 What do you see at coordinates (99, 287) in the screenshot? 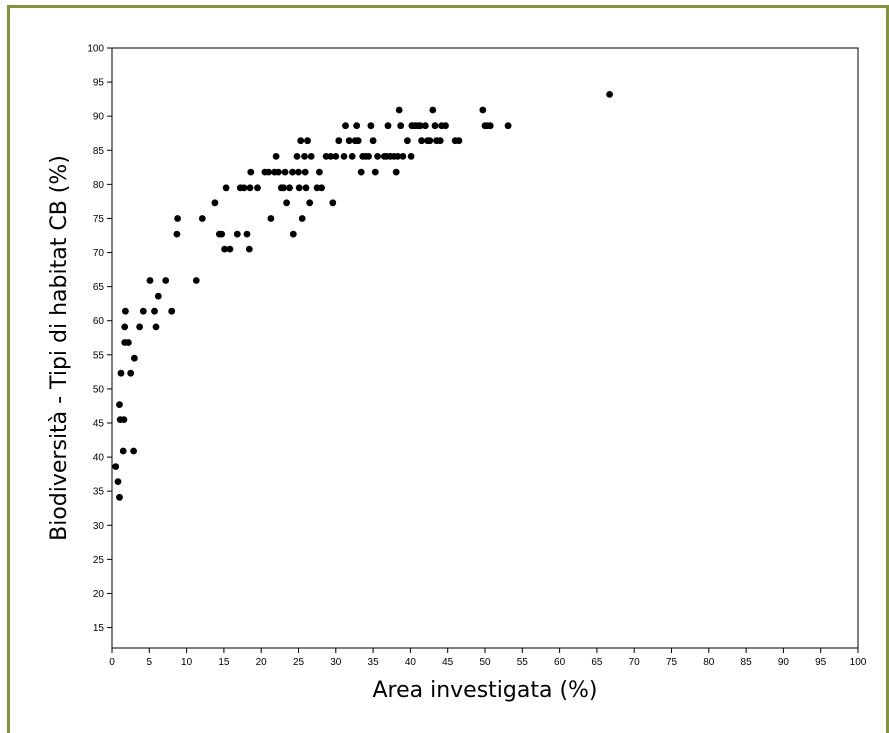
I see `y-tick-label: 65` at bounding box center [99, 287].